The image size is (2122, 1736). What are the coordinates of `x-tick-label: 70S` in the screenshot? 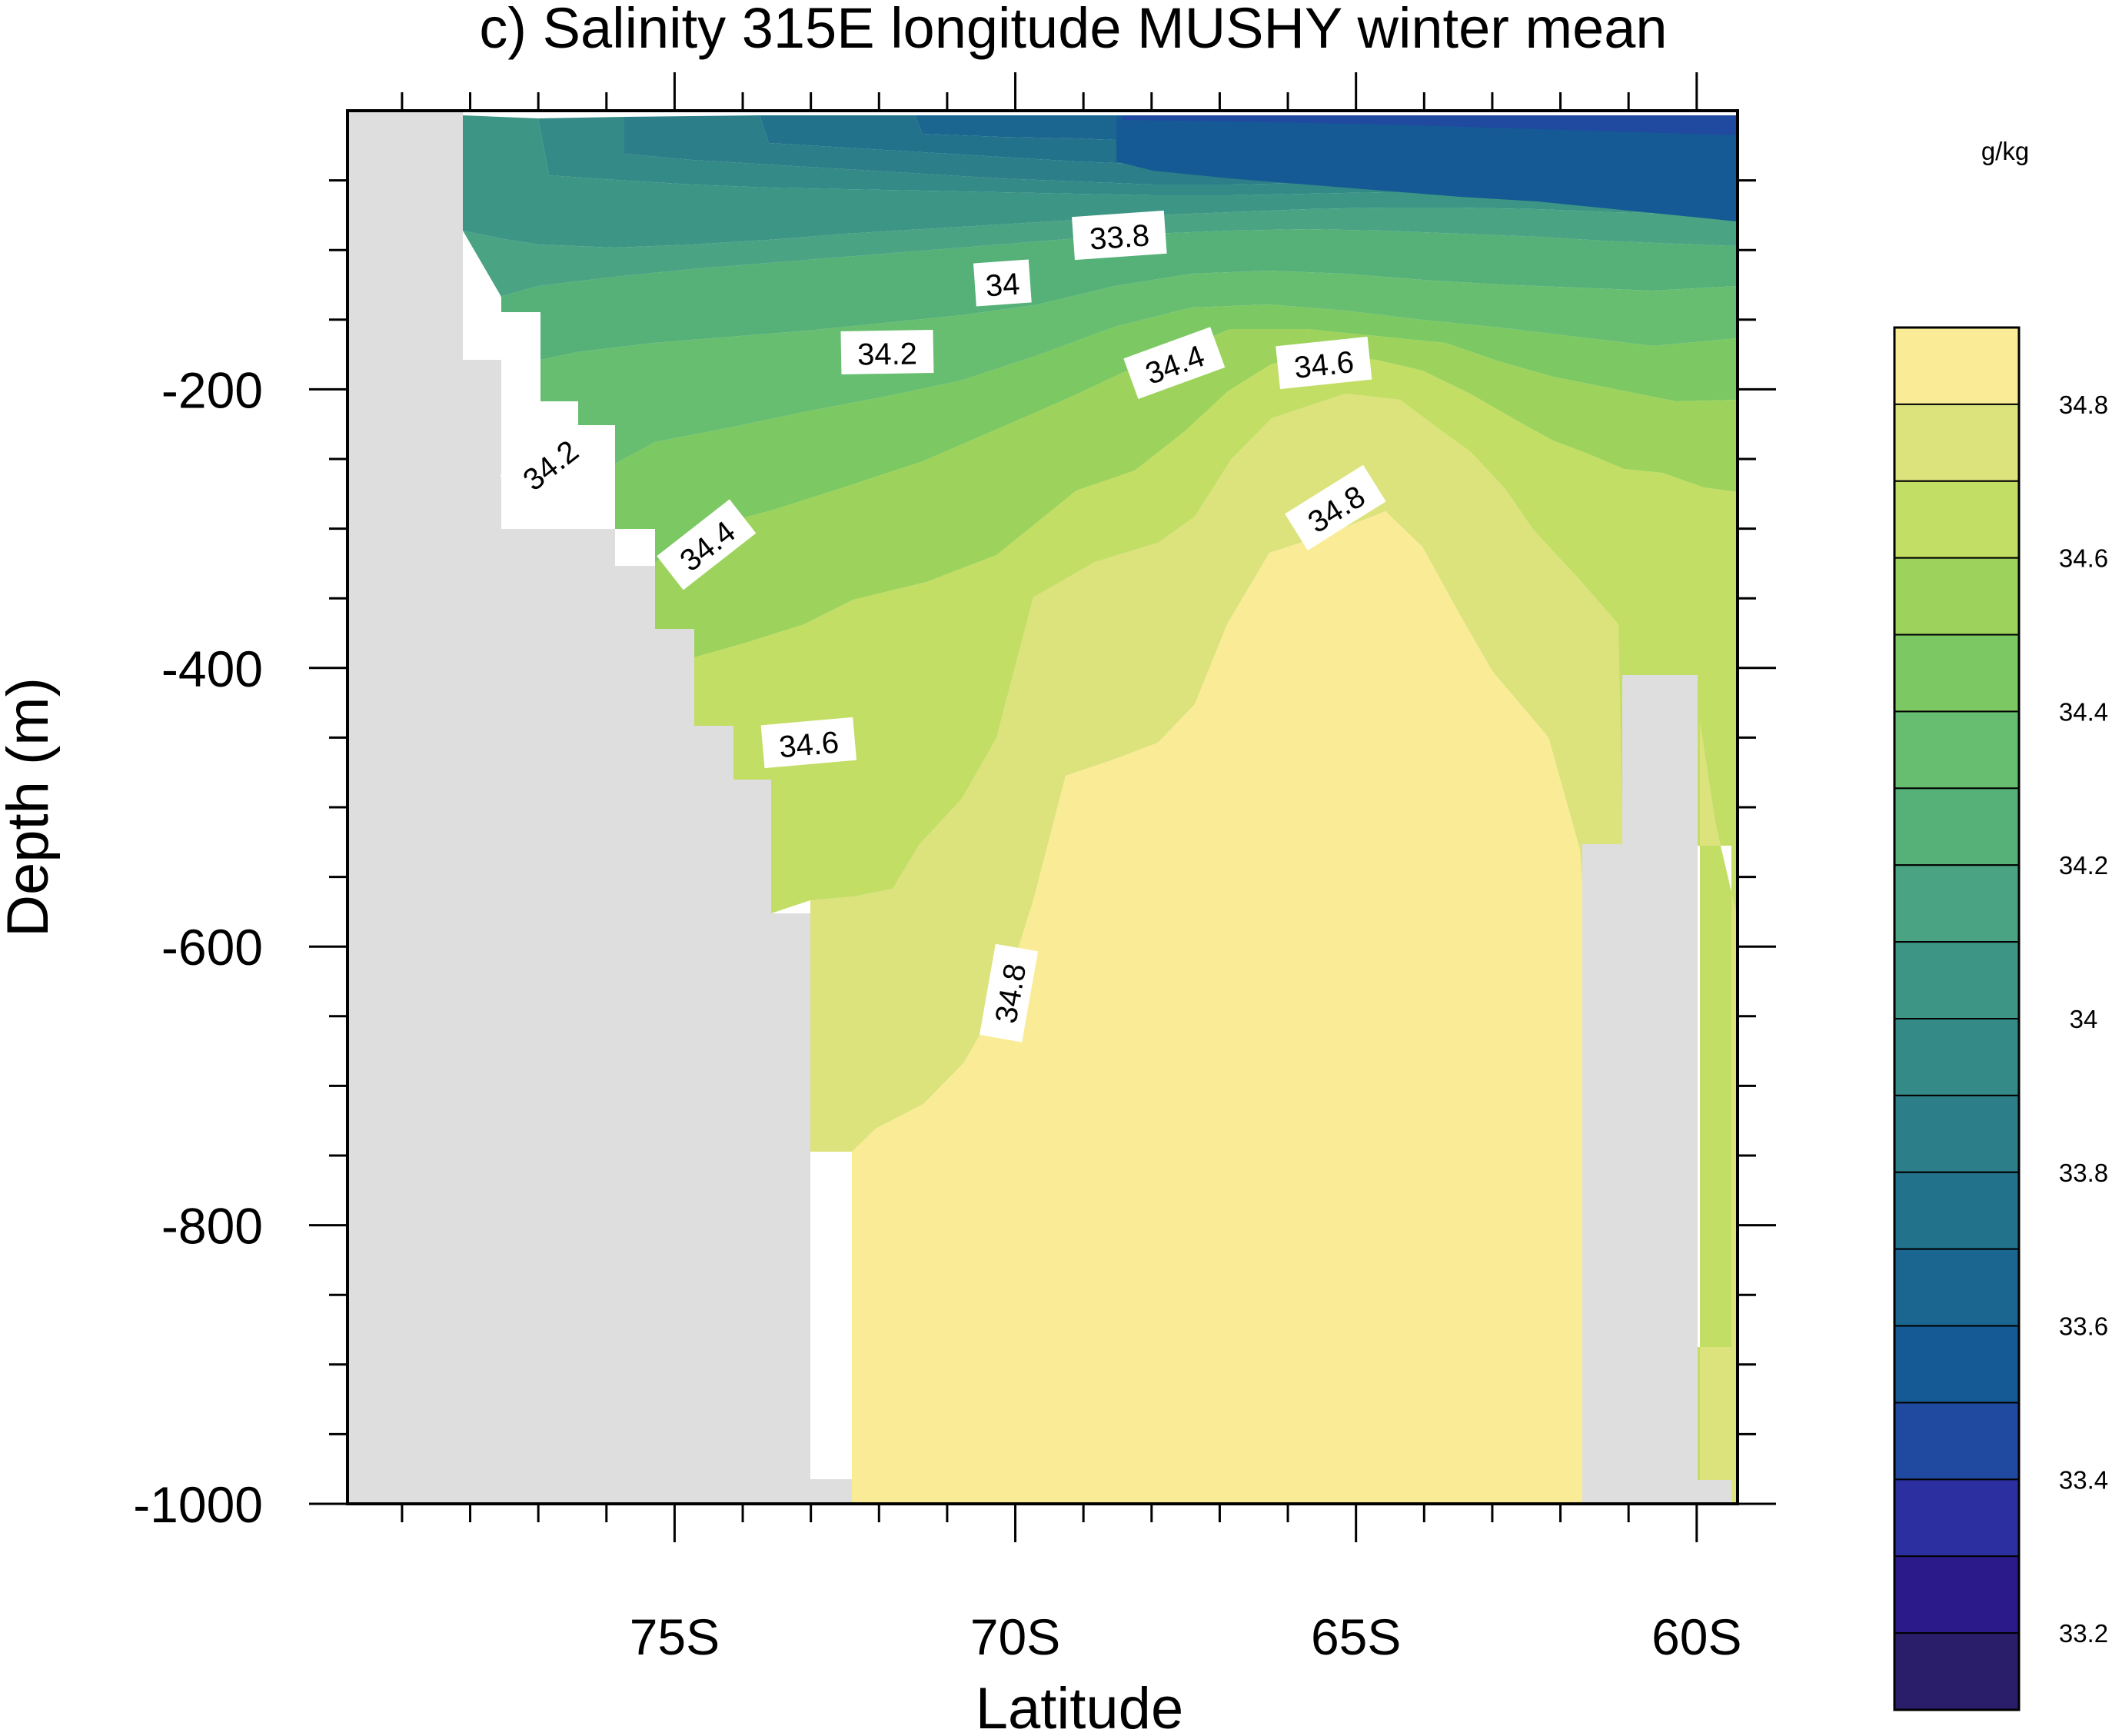 It's located at (1015, 1636).